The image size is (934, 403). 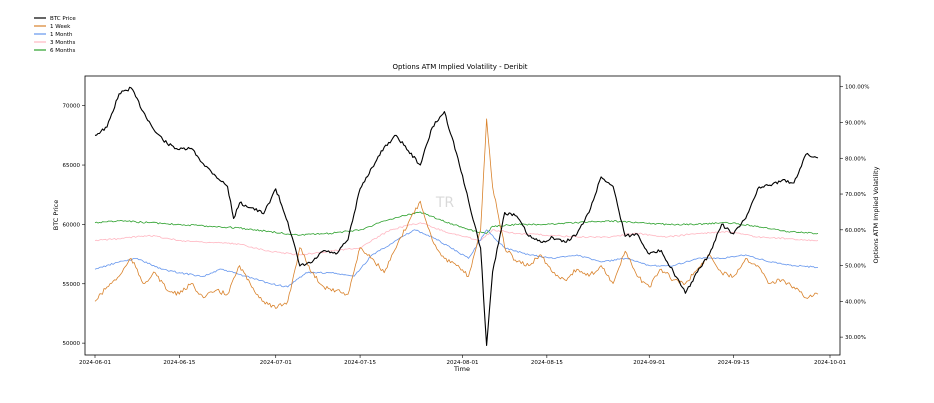 I want to click on left-y-tick-label: 65000, so click(x=72, y=166).